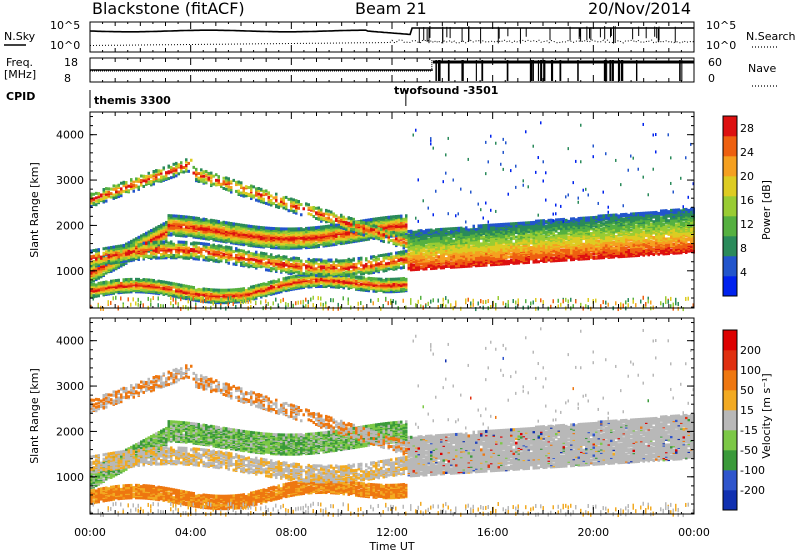  I want to click on nave-tick-low: 0, so click(711, 78).